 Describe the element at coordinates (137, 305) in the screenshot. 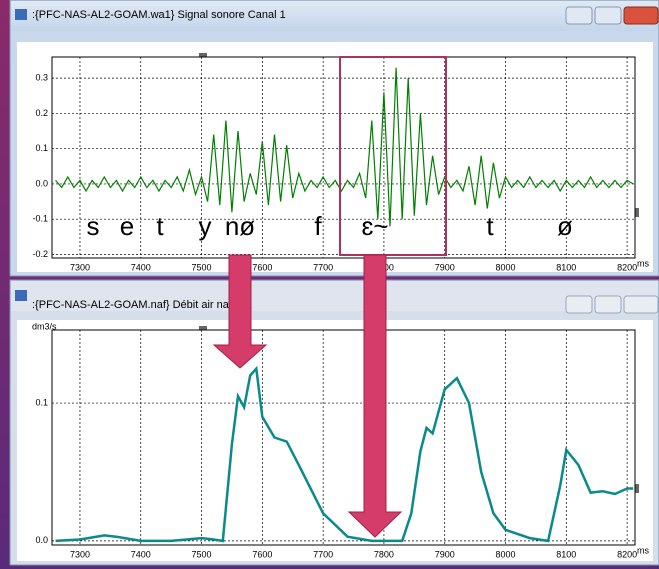

I see `window-title: :{PFC-NAS-AL2-GOAM.naf} Débit air nasal` at that location.